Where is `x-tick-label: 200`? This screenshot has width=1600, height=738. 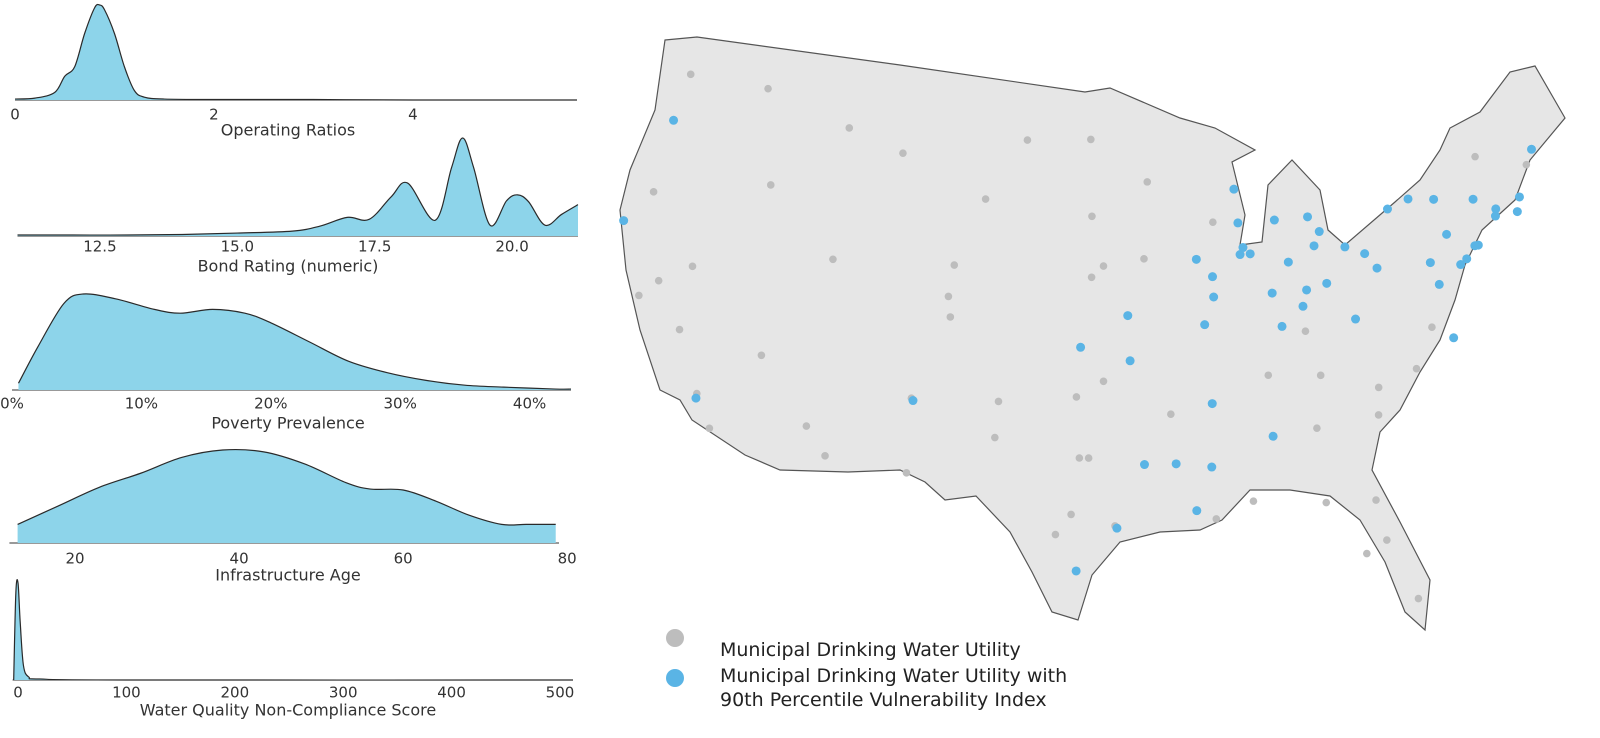
x-tick-label: 200 is located at coordinates (234, 693).